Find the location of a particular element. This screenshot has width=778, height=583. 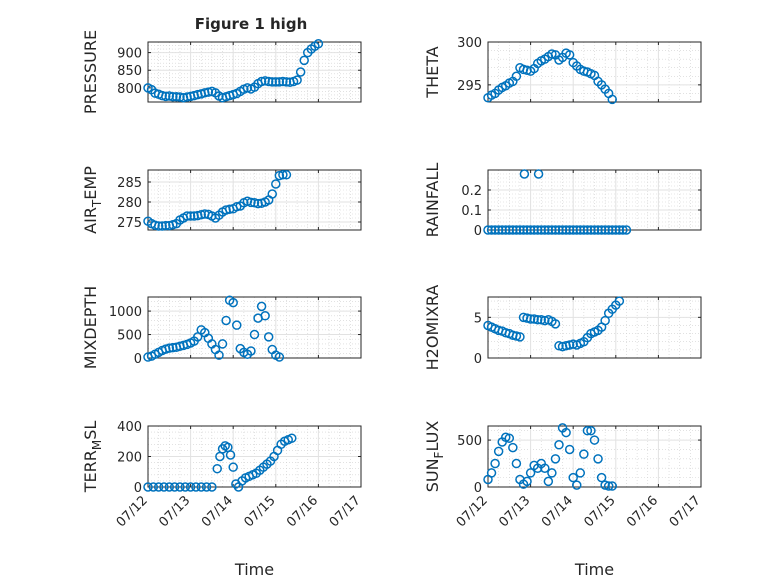

y-label-subscript: M is located at coordinates (97, 445).